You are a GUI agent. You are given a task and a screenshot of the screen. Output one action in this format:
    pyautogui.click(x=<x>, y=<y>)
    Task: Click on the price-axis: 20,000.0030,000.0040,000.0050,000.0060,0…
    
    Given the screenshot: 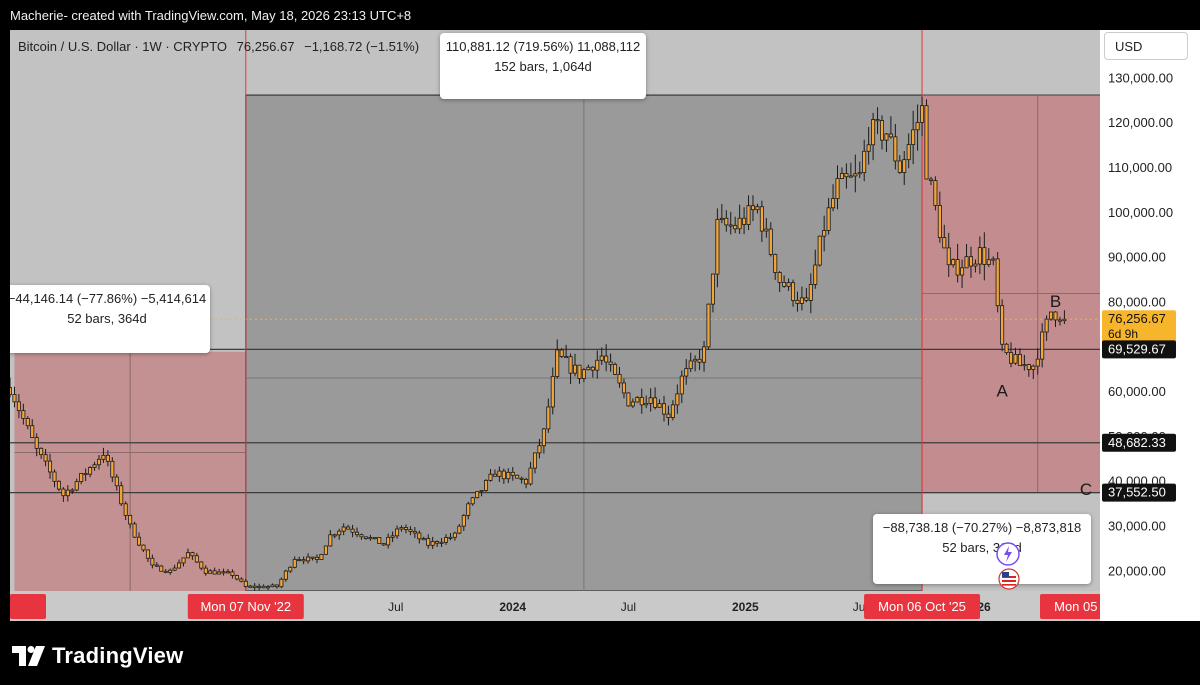 What is the action you would take?
    pyautogui.click(x=1150, y=325)
    